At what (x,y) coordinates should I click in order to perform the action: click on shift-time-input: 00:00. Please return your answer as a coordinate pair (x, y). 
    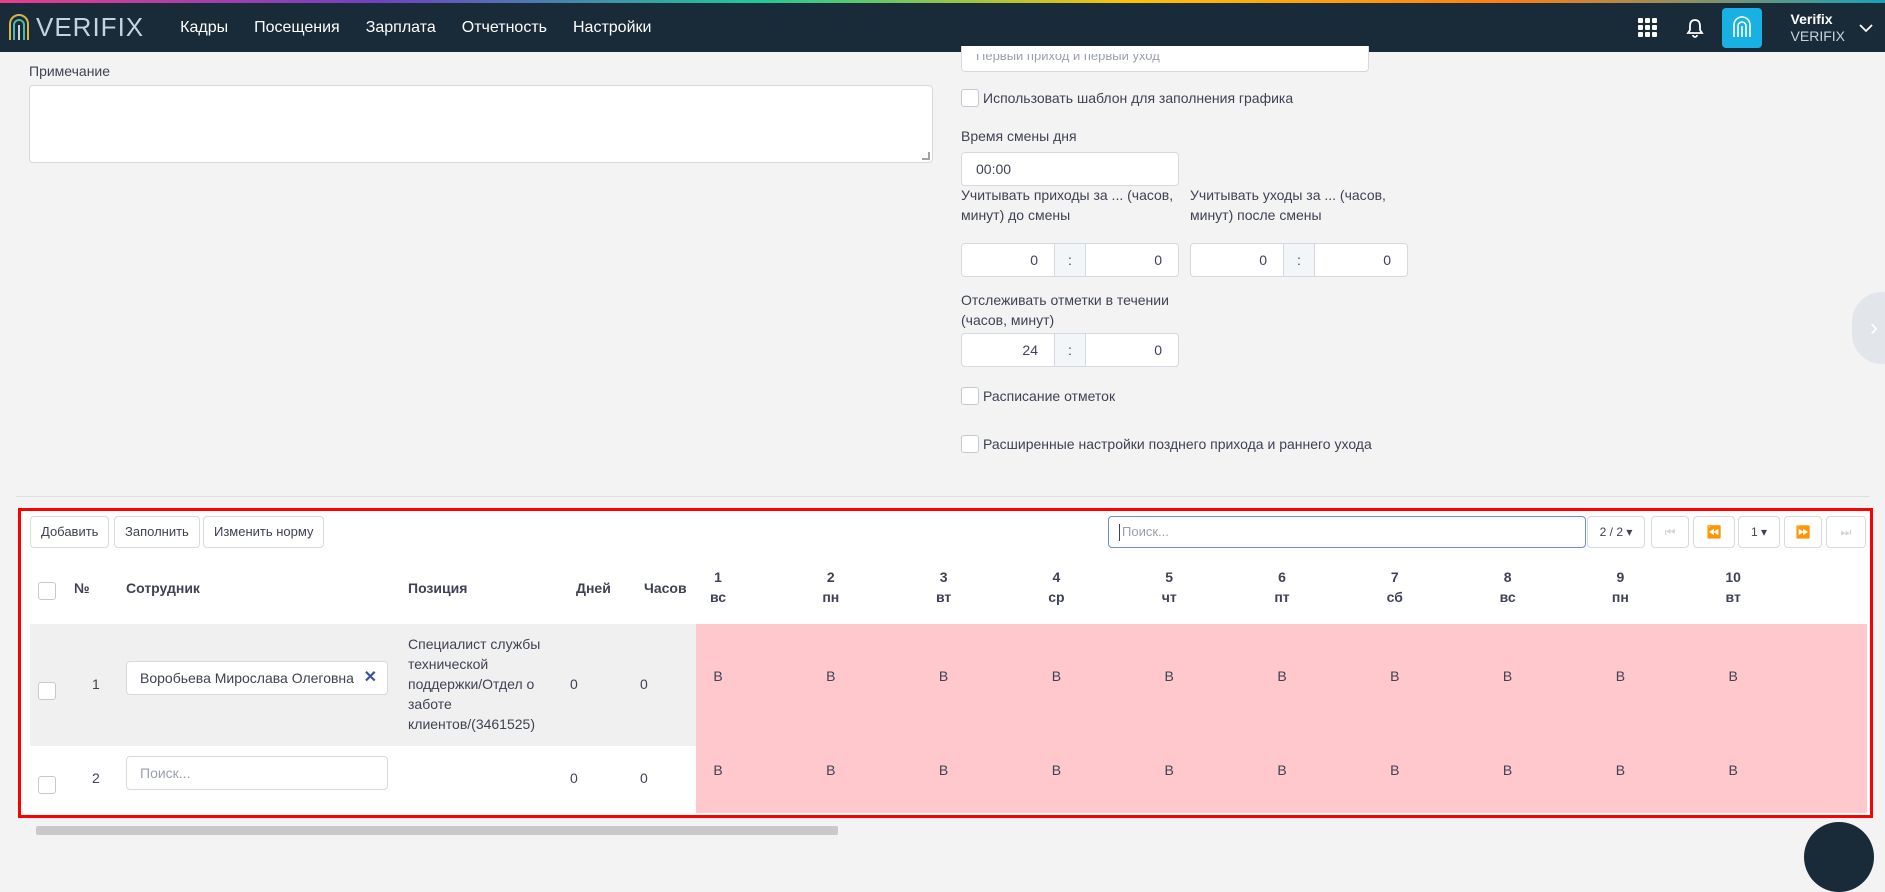
    Looking at the image, I should click on (1070, 169).